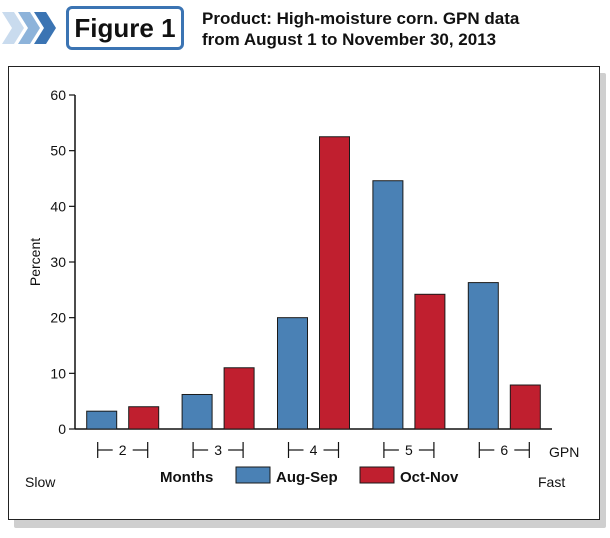 This screenshot has height=538, width=610. What do you see at coordinates (125, 28) in the screenshot?
I see `figure-badge: Figure 1` at bounding box center [125, 28].